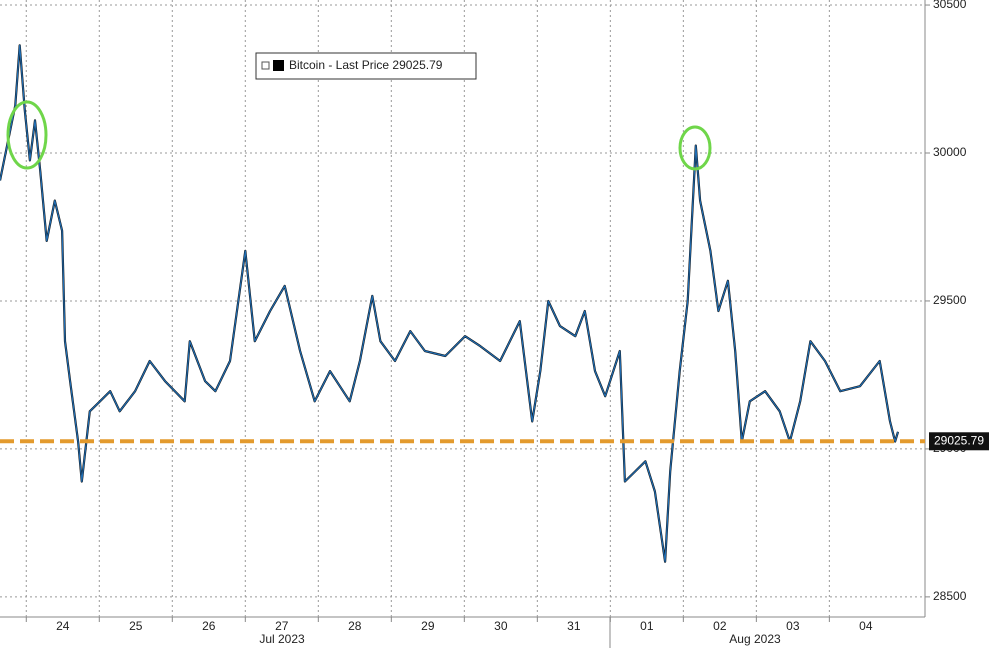  Describe the element at coordinates (755, 639) in the screenshot. I see `month-label: Aug 2023` at that location.